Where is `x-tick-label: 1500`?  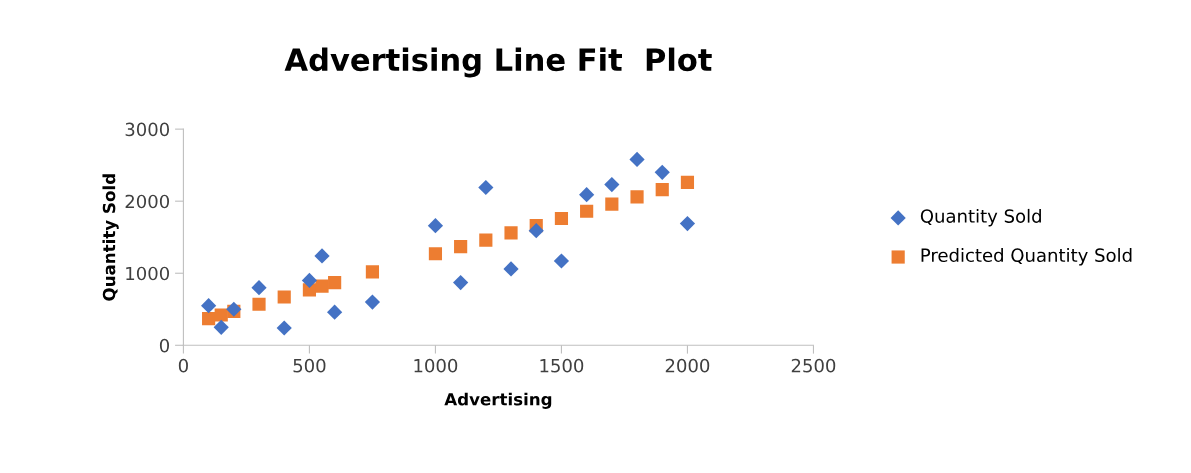 x-tick-label: 1500 is located at coordinates (562, 365).